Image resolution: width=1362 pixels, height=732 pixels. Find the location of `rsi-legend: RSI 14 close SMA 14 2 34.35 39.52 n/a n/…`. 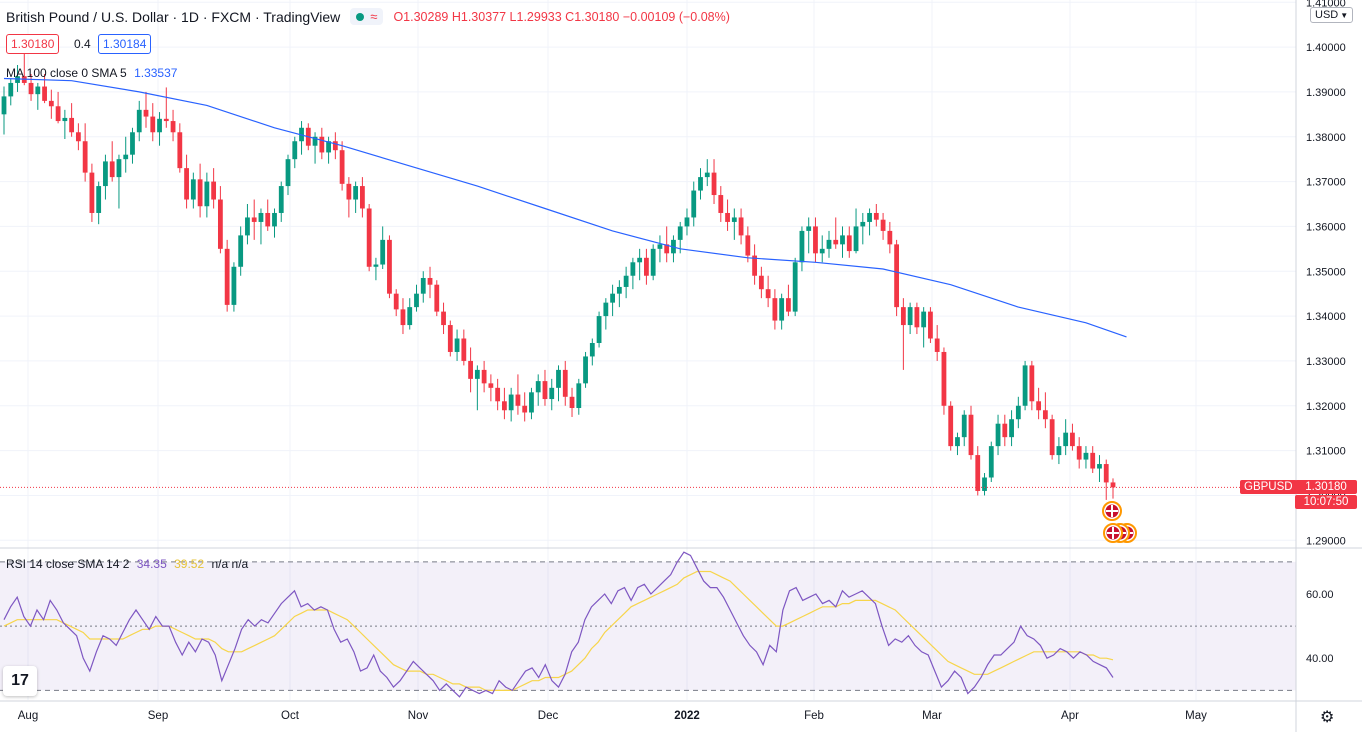

rsi-legend: RSI 14 close SMA 14 2 34.35 39.52 n/a n/… is located at coordinates (127, 564).